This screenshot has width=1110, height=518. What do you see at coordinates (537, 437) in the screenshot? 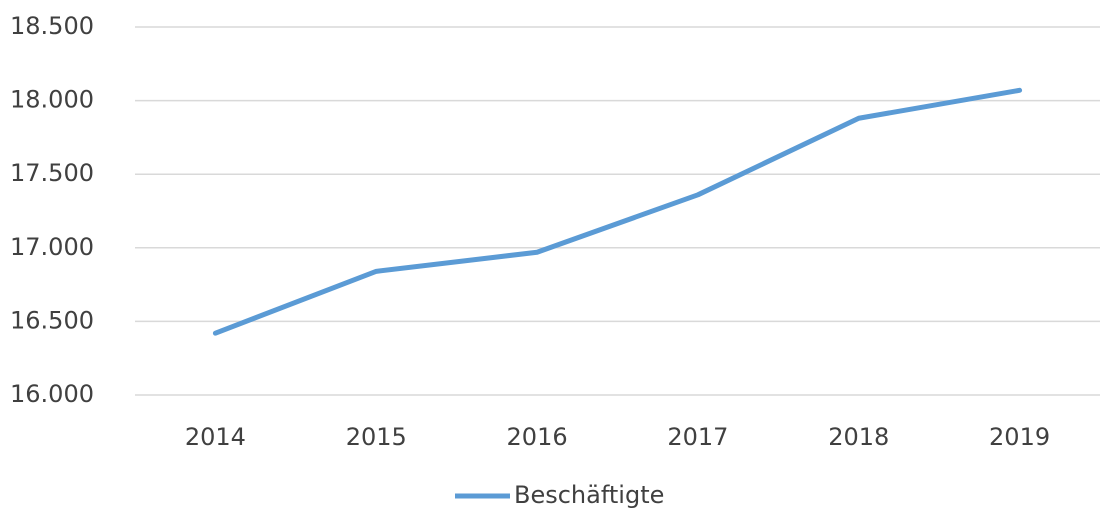
I see `x-tick-label: 2016` at bounding box center [537, 437].